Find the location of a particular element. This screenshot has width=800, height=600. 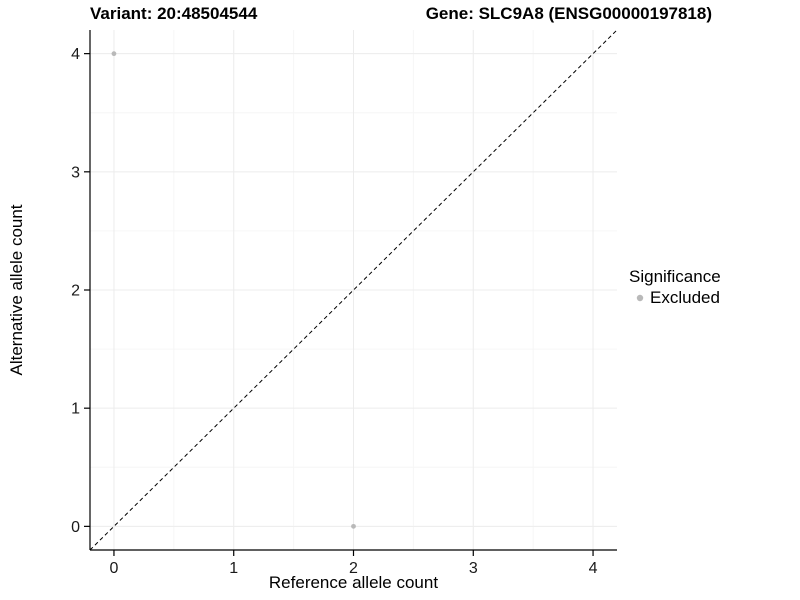

plot-title-variant: Variant: 20:48504544 is located at coordinates (174, 13).